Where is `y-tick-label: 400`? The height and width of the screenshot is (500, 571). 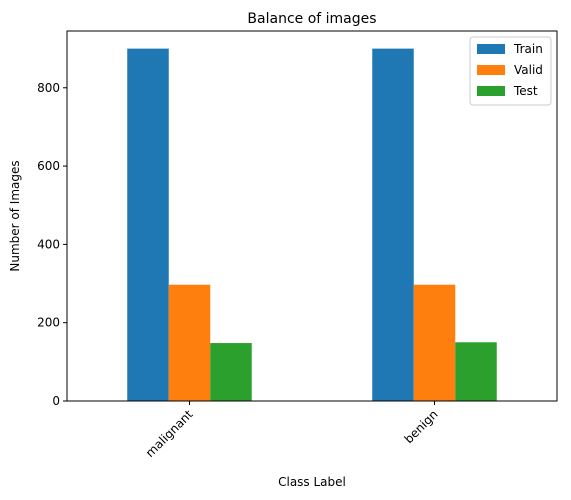 y-tick-label: 400 is located at coordinates (48, 244).